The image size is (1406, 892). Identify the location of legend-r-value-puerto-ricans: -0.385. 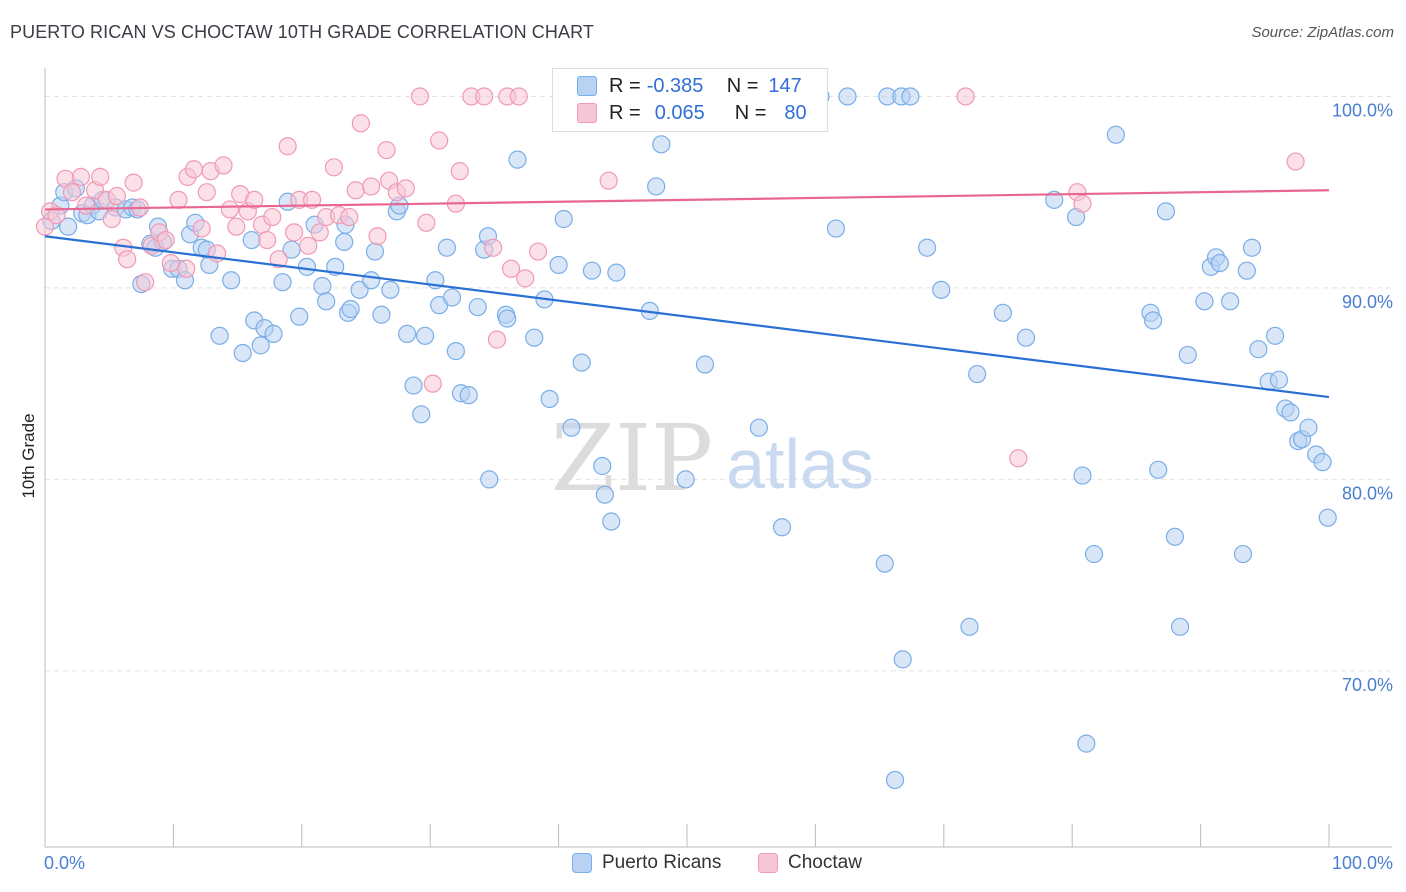
(675, 85).